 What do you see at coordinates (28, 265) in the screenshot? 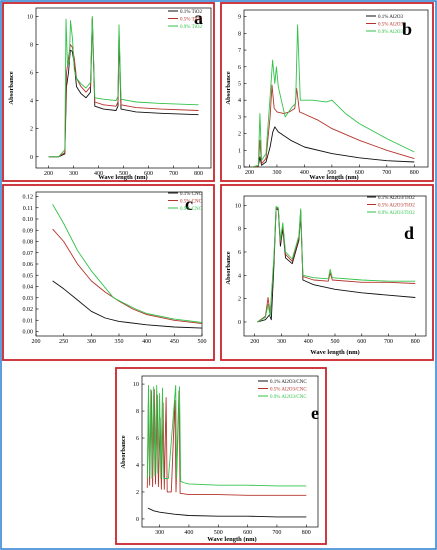
I see `panel-c-ytick-label: 0.06` at bounding box center [28, 265].